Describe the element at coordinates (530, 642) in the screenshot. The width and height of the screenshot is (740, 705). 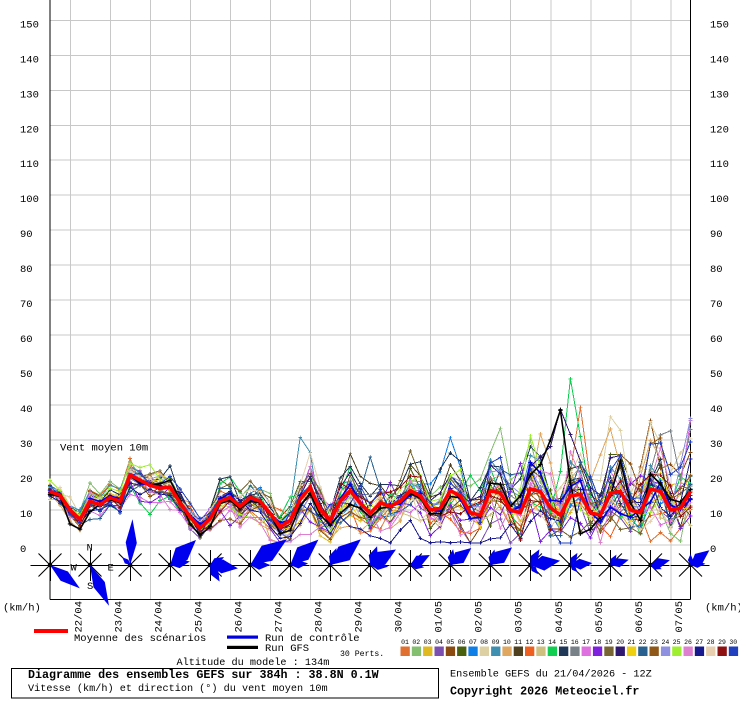
I see `svg-text: 12` at that location.